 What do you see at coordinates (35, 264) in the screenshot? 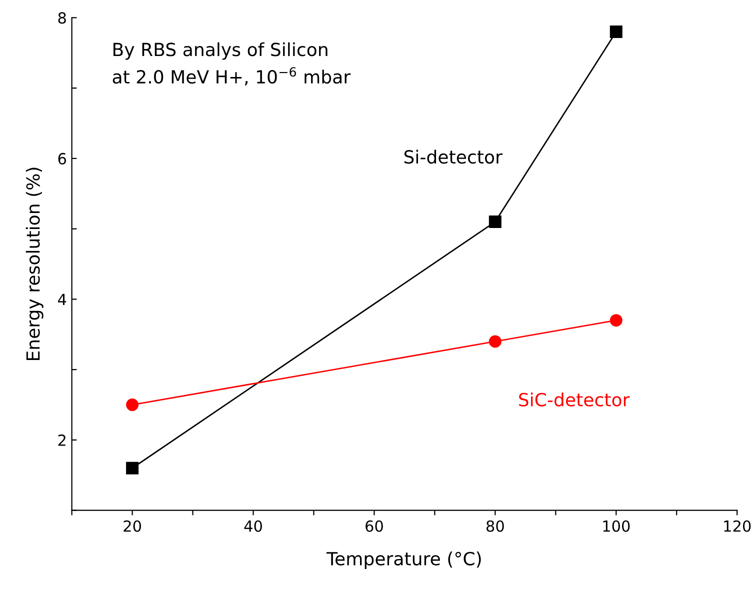
I see `y-axis-title: Energy resolution (%)` at bounding box center [35, 264].